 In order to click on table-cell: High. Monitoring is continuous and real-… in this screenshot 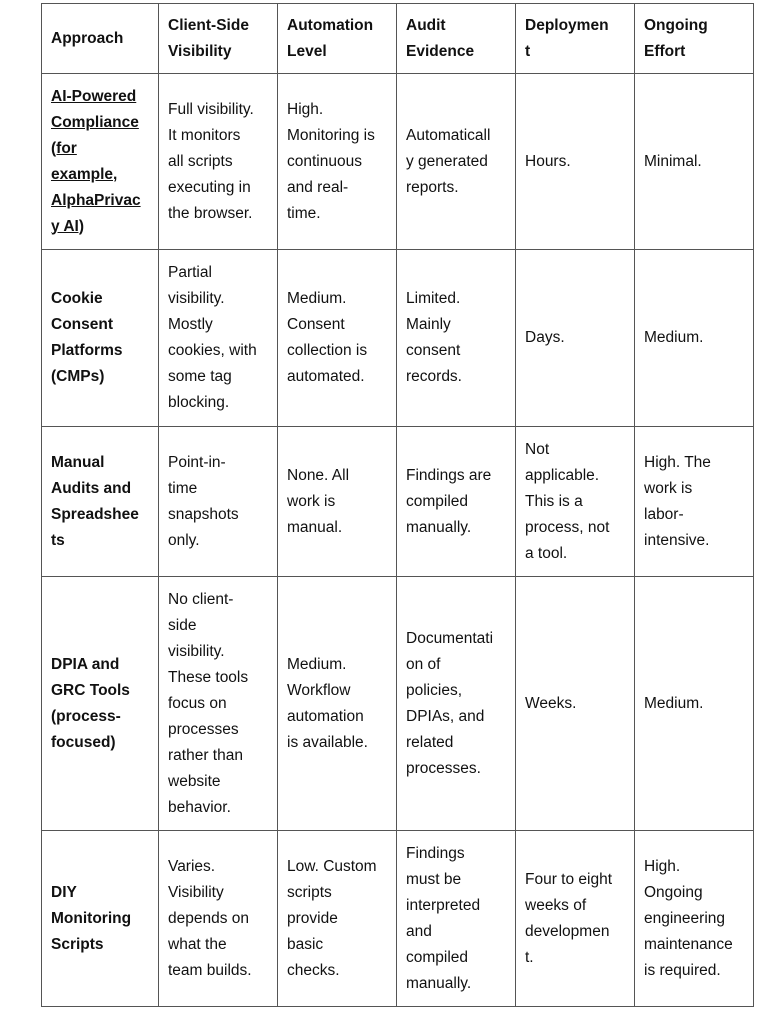, I will do `click(337, 161)`.